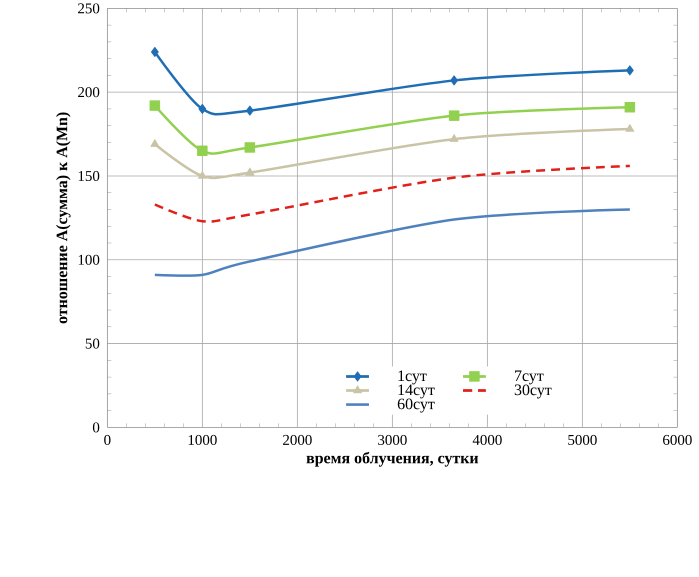  Describe the element at coordinates (529, 377) in the screenshot. I see `legend-label: 7сут` at that location.